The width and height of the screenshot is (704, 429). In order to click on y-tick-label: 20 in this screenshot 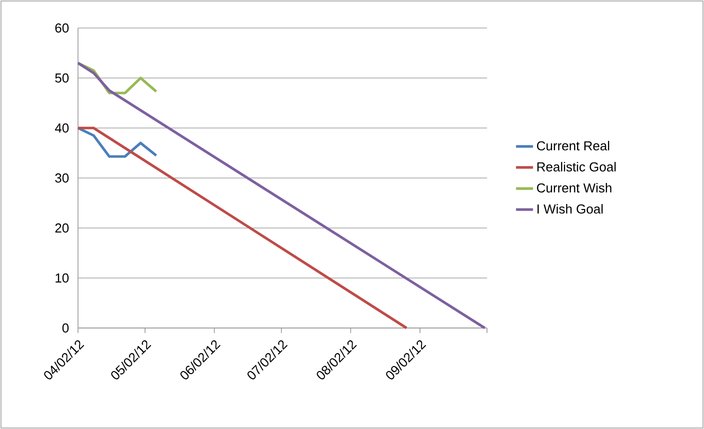, I will do `click(62, 228)`.